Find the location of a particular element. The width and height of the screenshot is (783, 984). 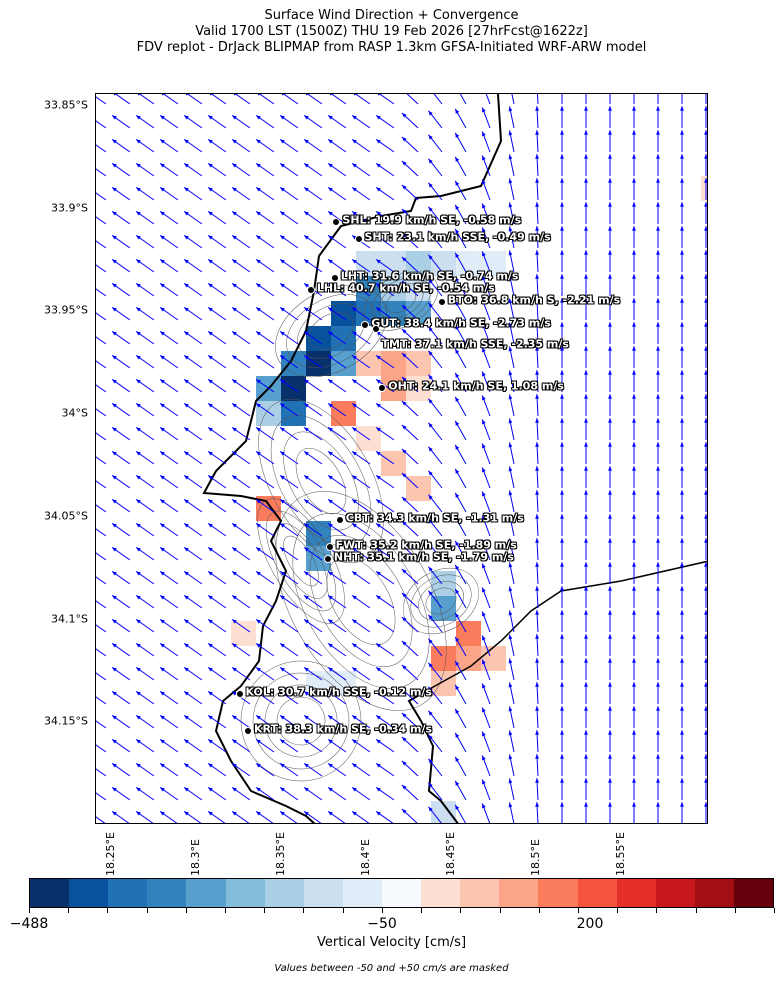

terrain-contour is located at coordinates (321, 481).